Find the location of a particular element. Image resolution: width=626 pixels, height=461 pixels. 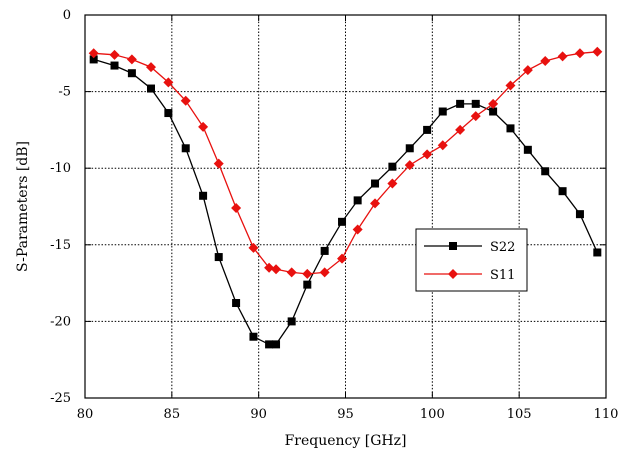

y-tick-labels: 0 -5 -10 -15 -20 -25 is located at coordinates (60, 207).